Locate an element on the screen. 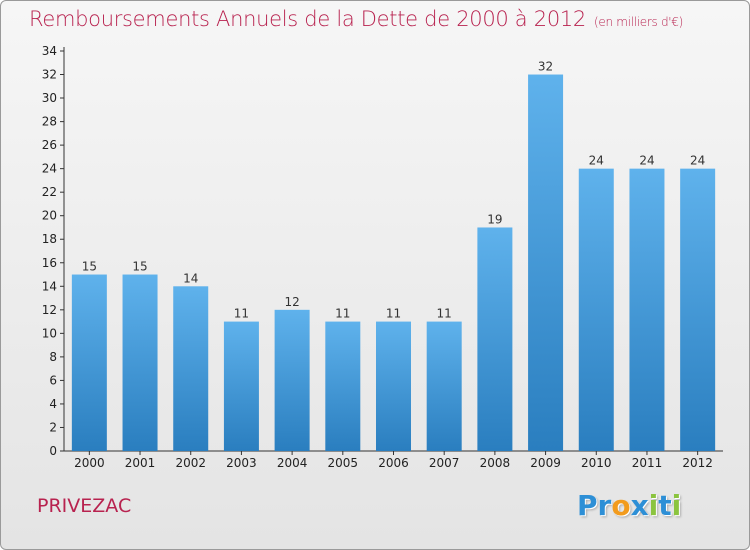  x-tick-label: 2011 is located at coordinates (647, 463).